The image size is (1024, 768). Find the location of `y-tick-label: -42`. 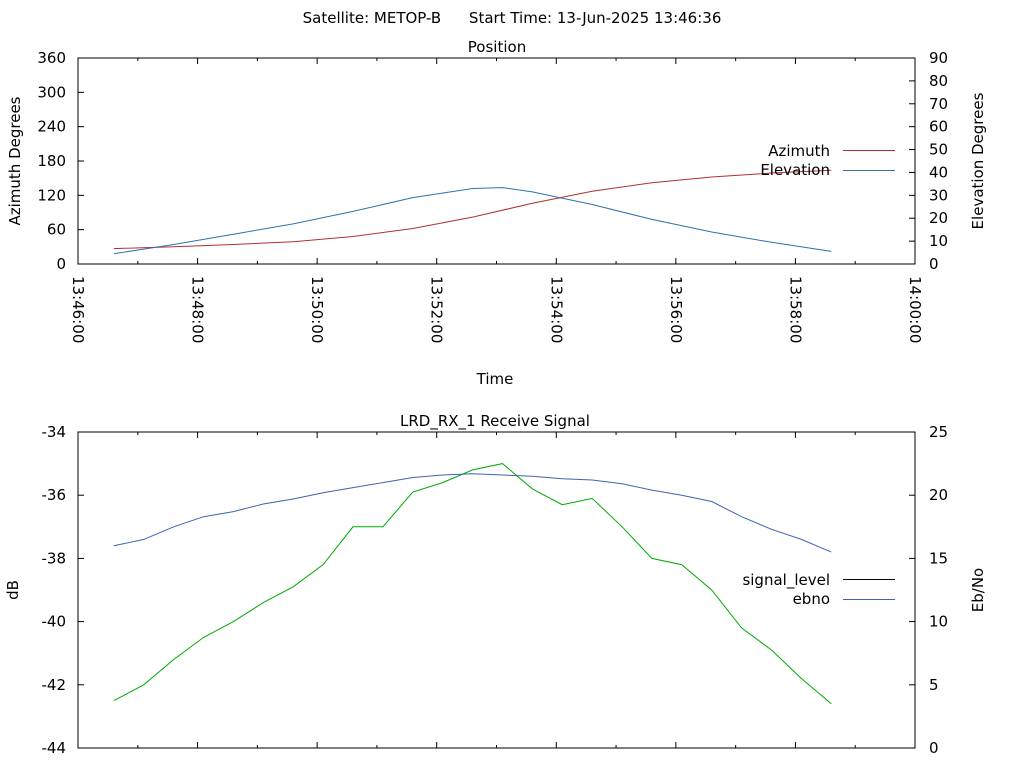

y-tick-label: -42 is located at coordinates (54, 685).